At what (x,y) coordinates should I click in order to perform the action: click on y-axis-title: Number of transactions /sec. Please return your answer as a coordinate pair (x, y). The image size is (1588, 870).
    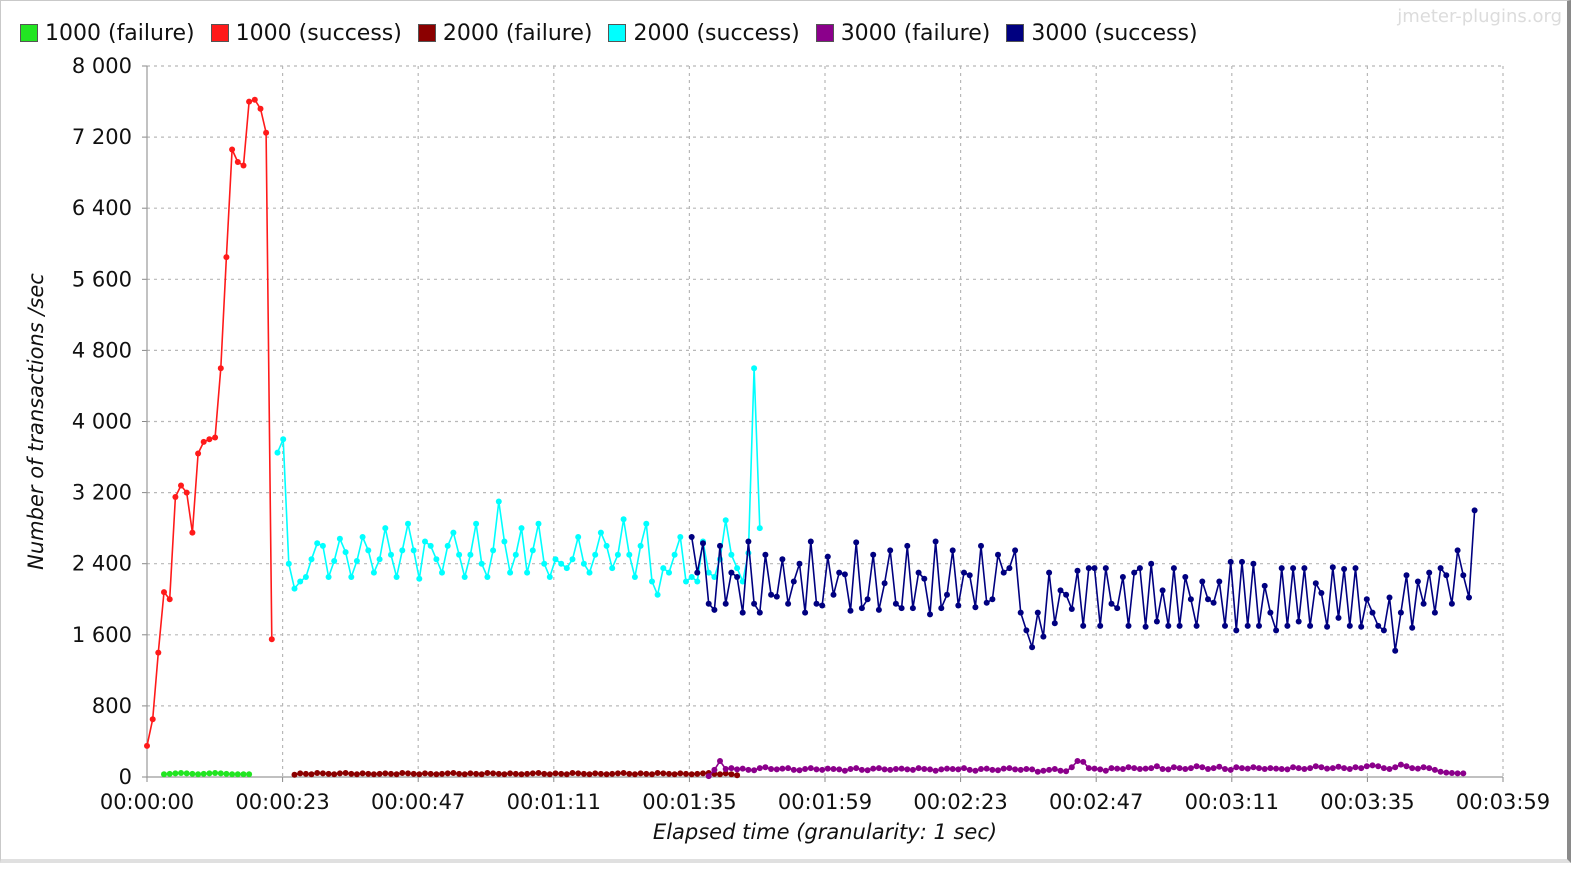
    Looking at the image, I should click on (36, 421).